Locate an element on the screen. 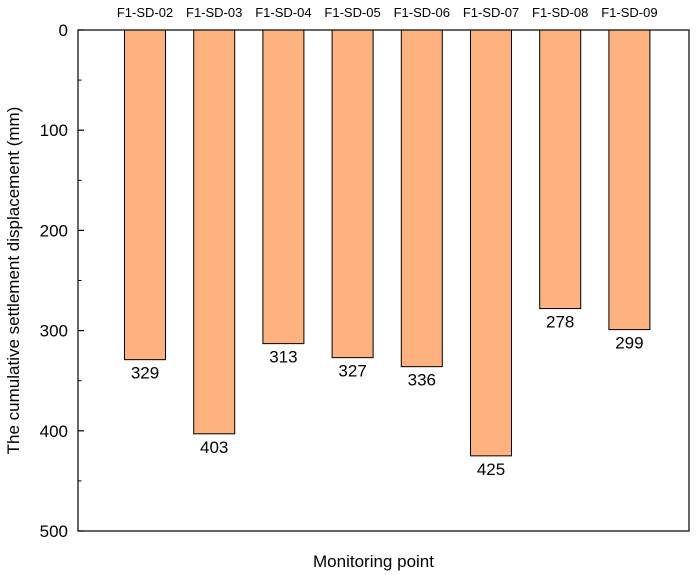  category-label-F1-SD-03: F1-SD-03 is located at coordinates (214, 12).